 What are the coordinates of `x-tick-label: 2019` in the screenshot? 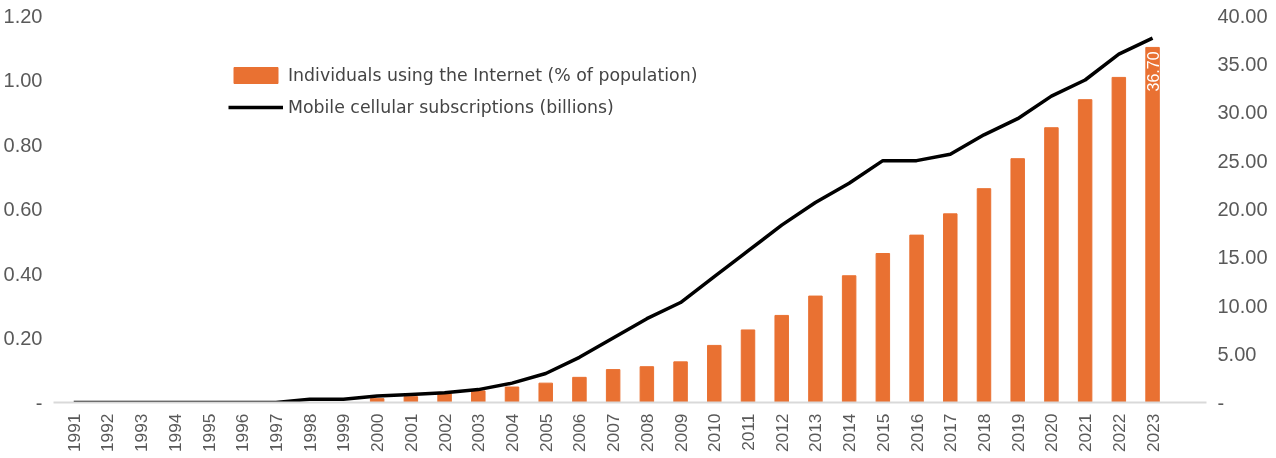 It's located at (1017, 433).